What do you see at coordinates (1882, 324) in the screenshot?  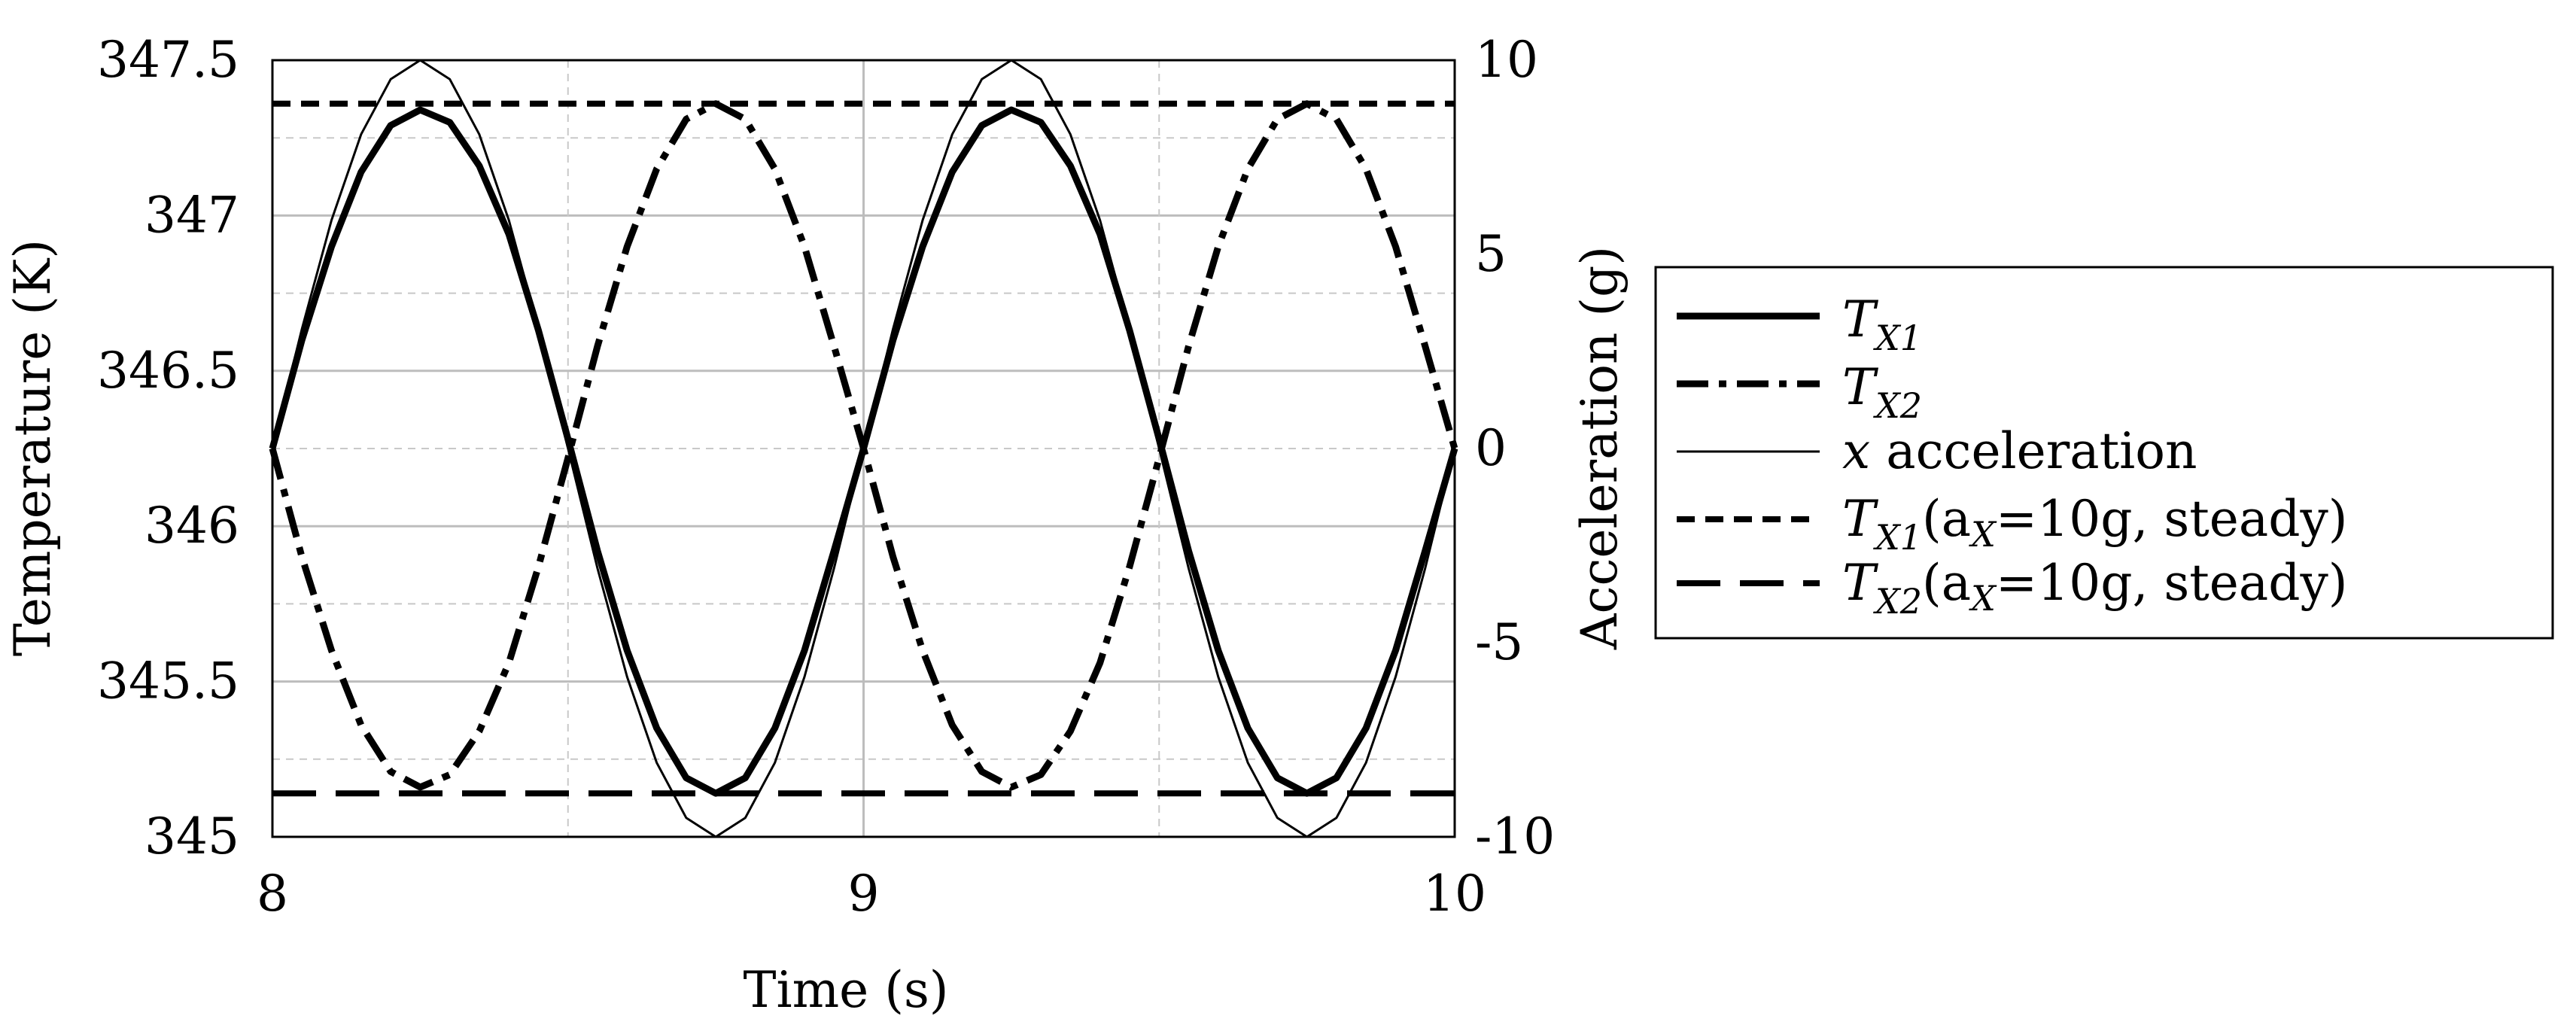 I see `legend-label-tx1: TX1` at bounding box center [1882, 324].